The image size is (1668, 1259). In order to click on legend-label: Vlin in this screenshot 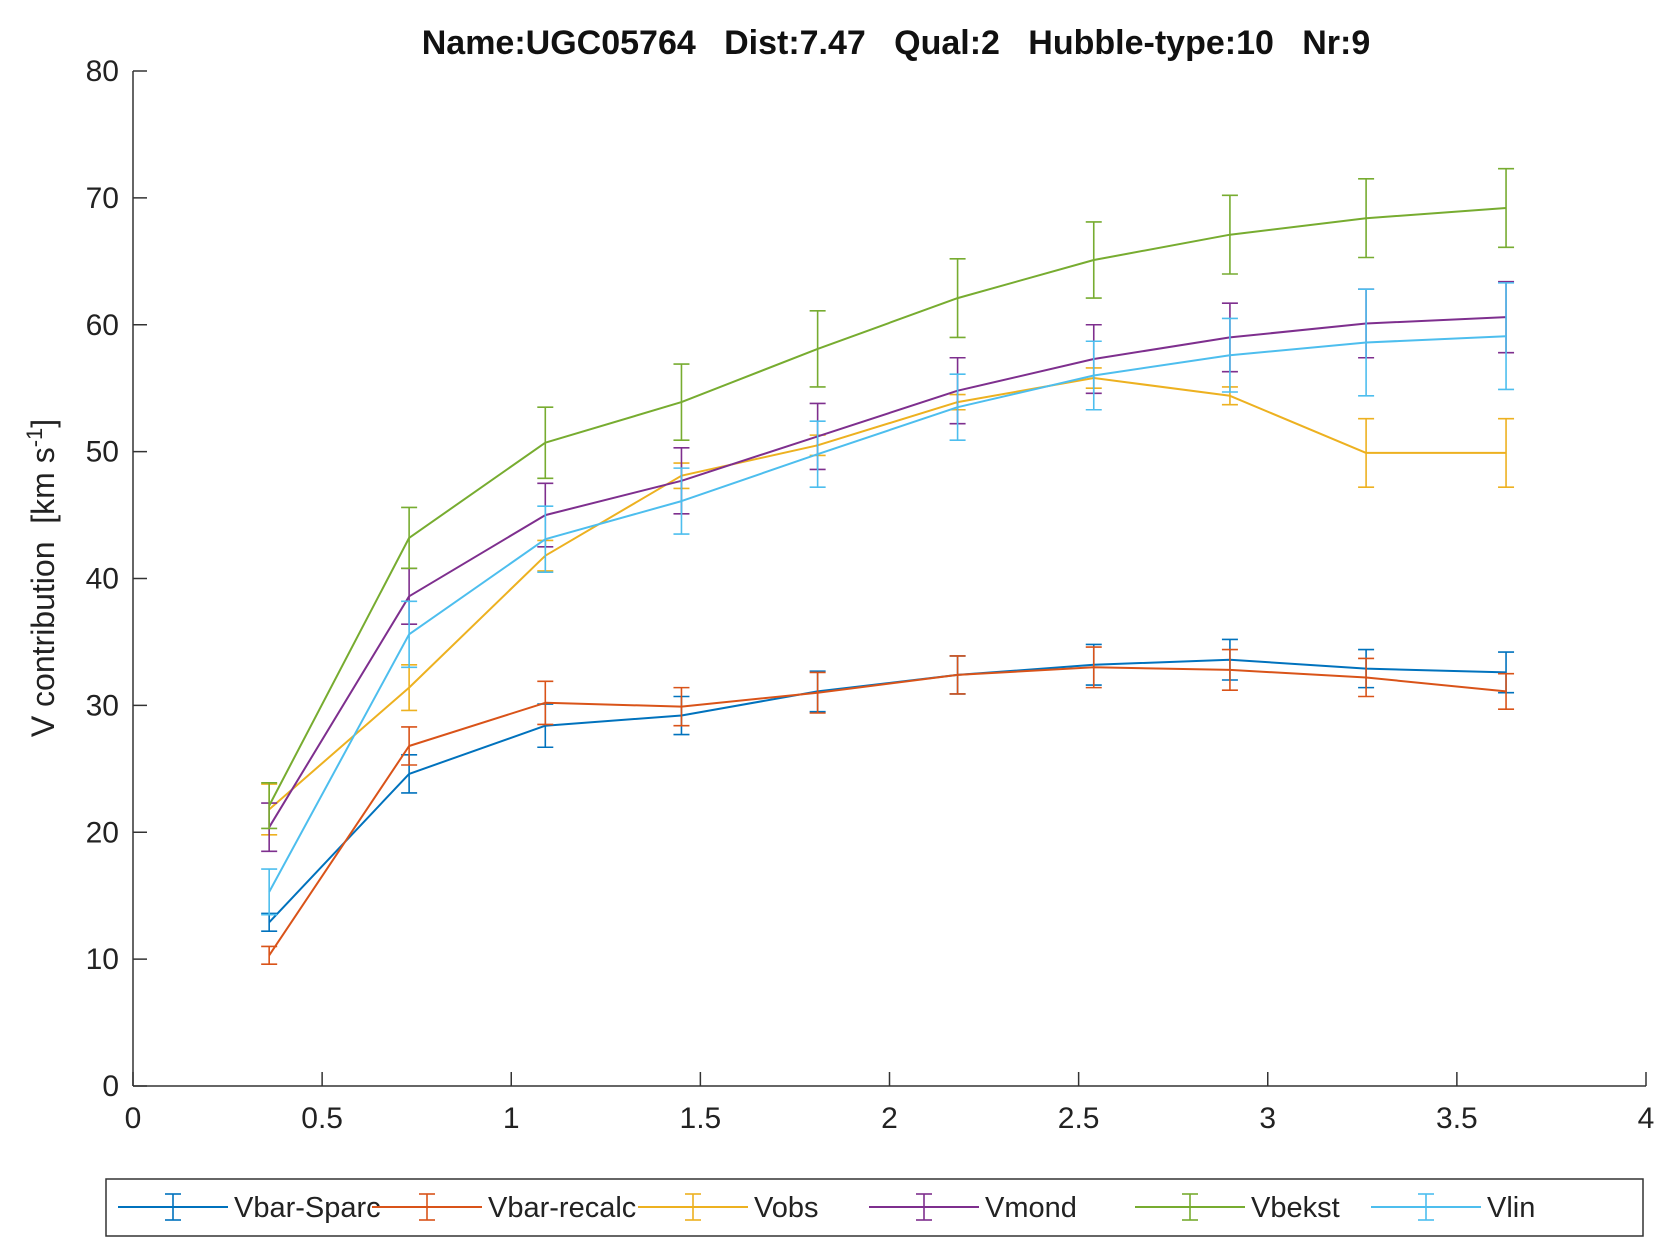, I will do `click(1511, 1208)`.